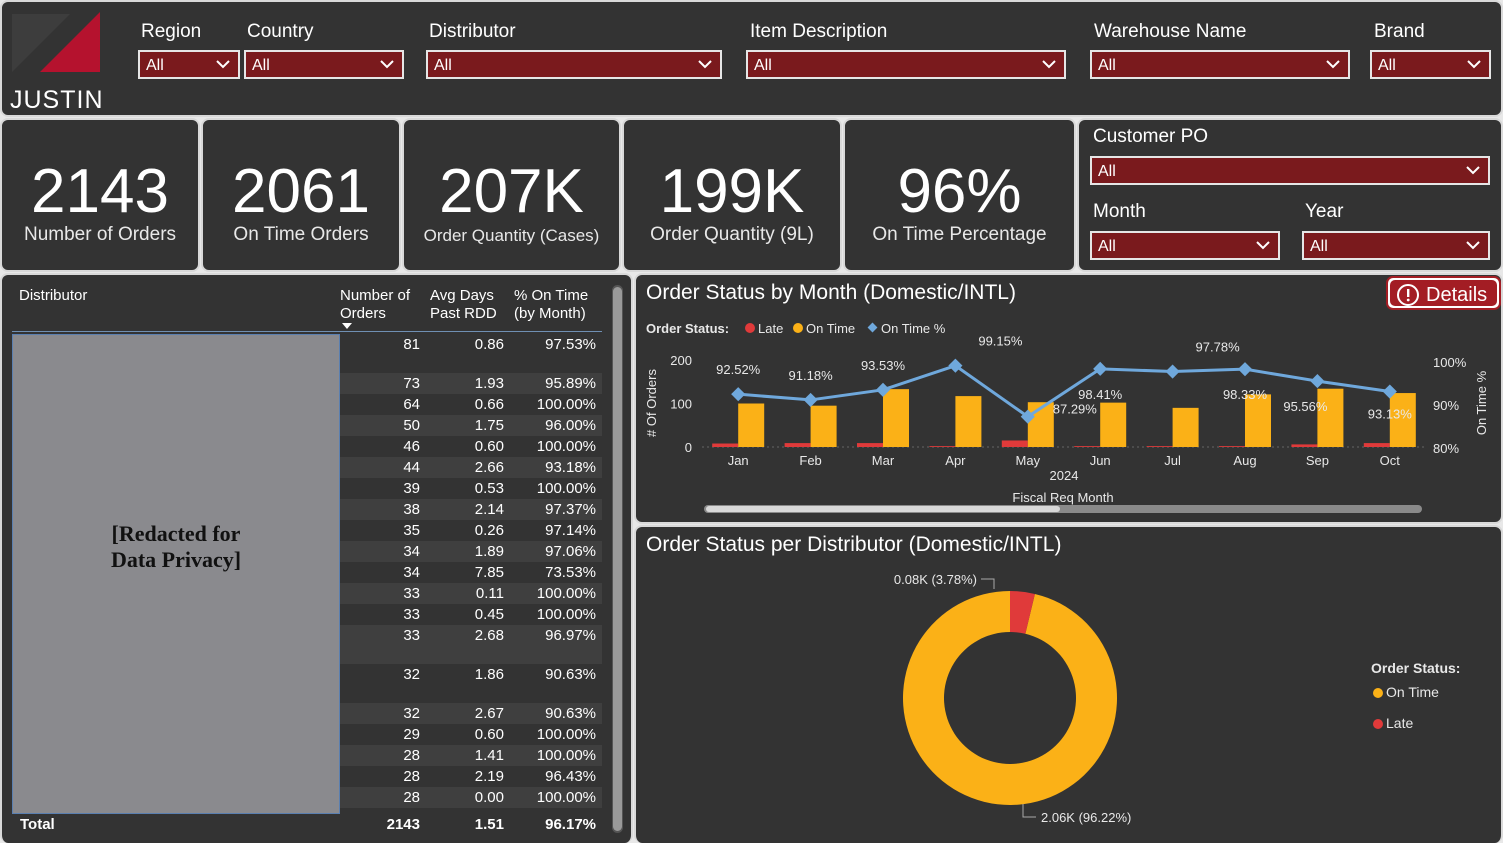  What do you see at coordinates (155, 65) in the screenshot?
I see `region-value: All` at bounding box center [155, 65].